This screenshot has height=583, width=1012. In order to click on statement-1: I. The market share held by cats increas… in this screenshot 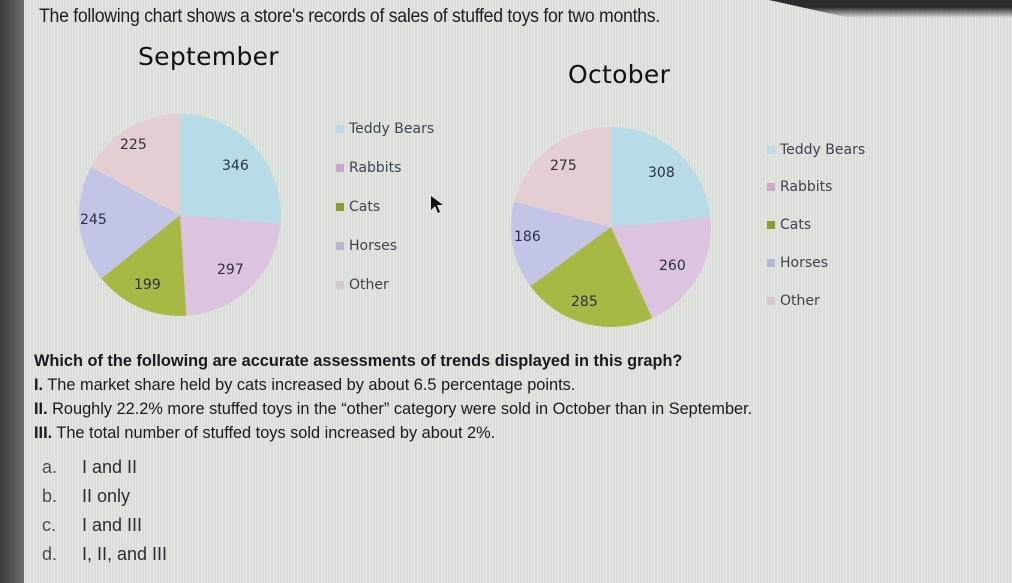, I will do `click(305, 384)`.